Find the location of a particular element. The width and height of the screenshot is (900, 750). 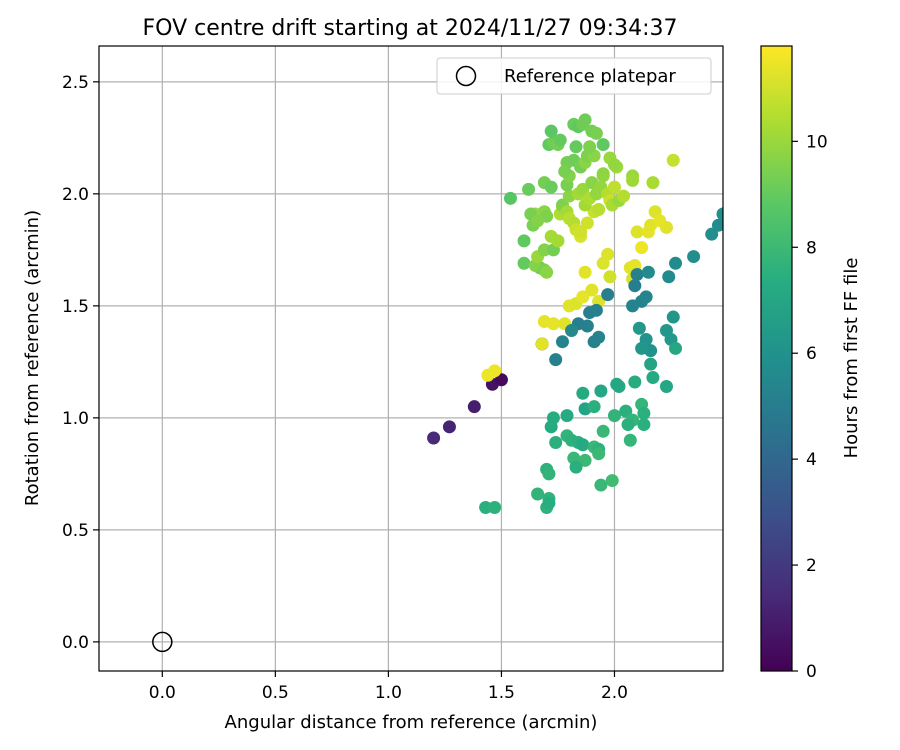

reference-platepar-marker is located at coordinates (162, 642).